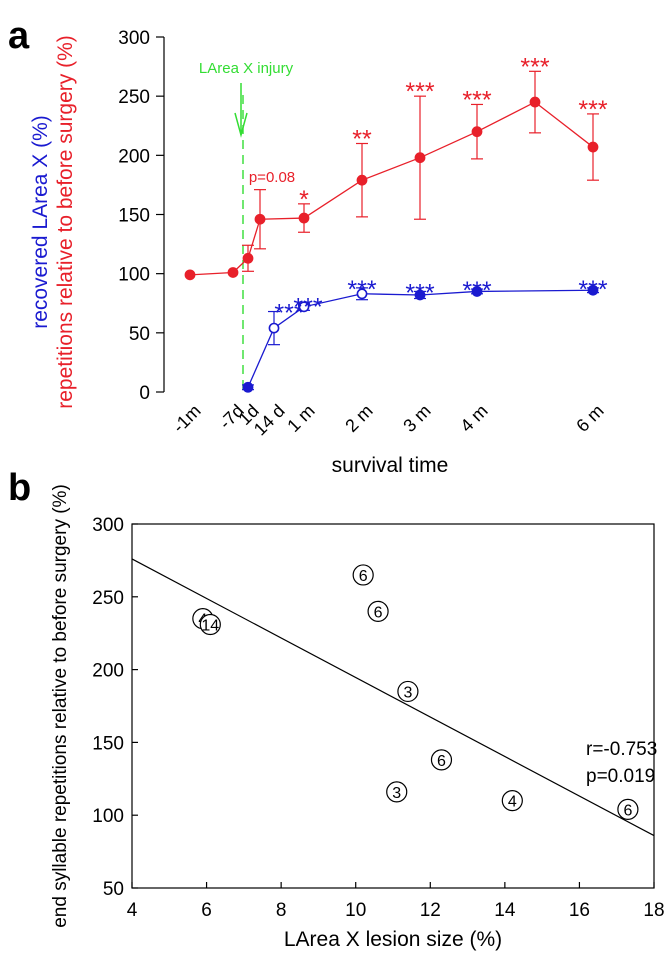 Image resolution: width=664 pixels, height=961 pixels. What do you see at coordinates (132, 910) in the screenshot?
I see `x-tick-label: 4` at bounding box center [132, 910].